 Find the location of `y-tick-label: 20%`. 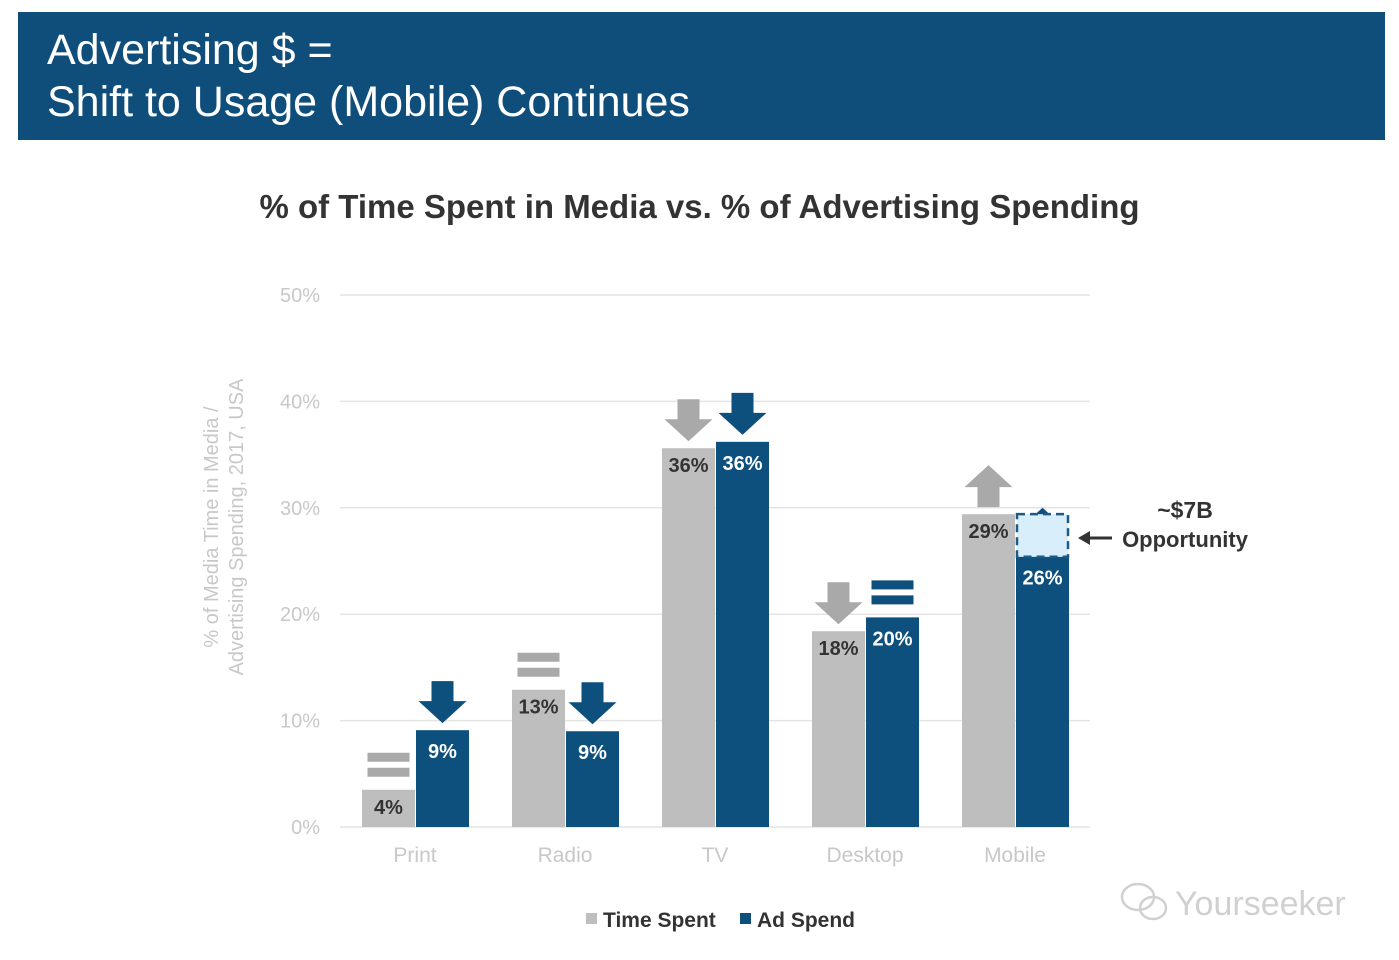

y-tick-label: 20% is located at coordinates (300, 615).